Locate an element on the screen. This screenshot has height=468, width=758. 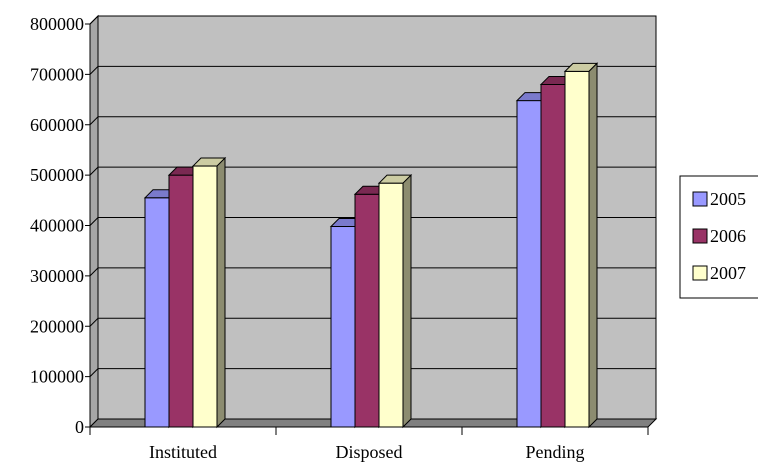
x-axis: Instituted Disposed Pending is located at coordinates (369, 444).